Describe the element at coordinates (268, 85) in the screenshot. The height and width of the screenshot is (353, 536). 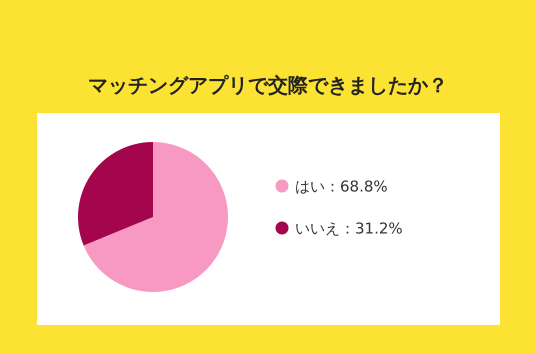
I see `chart-title: マッチングアプリで交際できましたか？` at that location.